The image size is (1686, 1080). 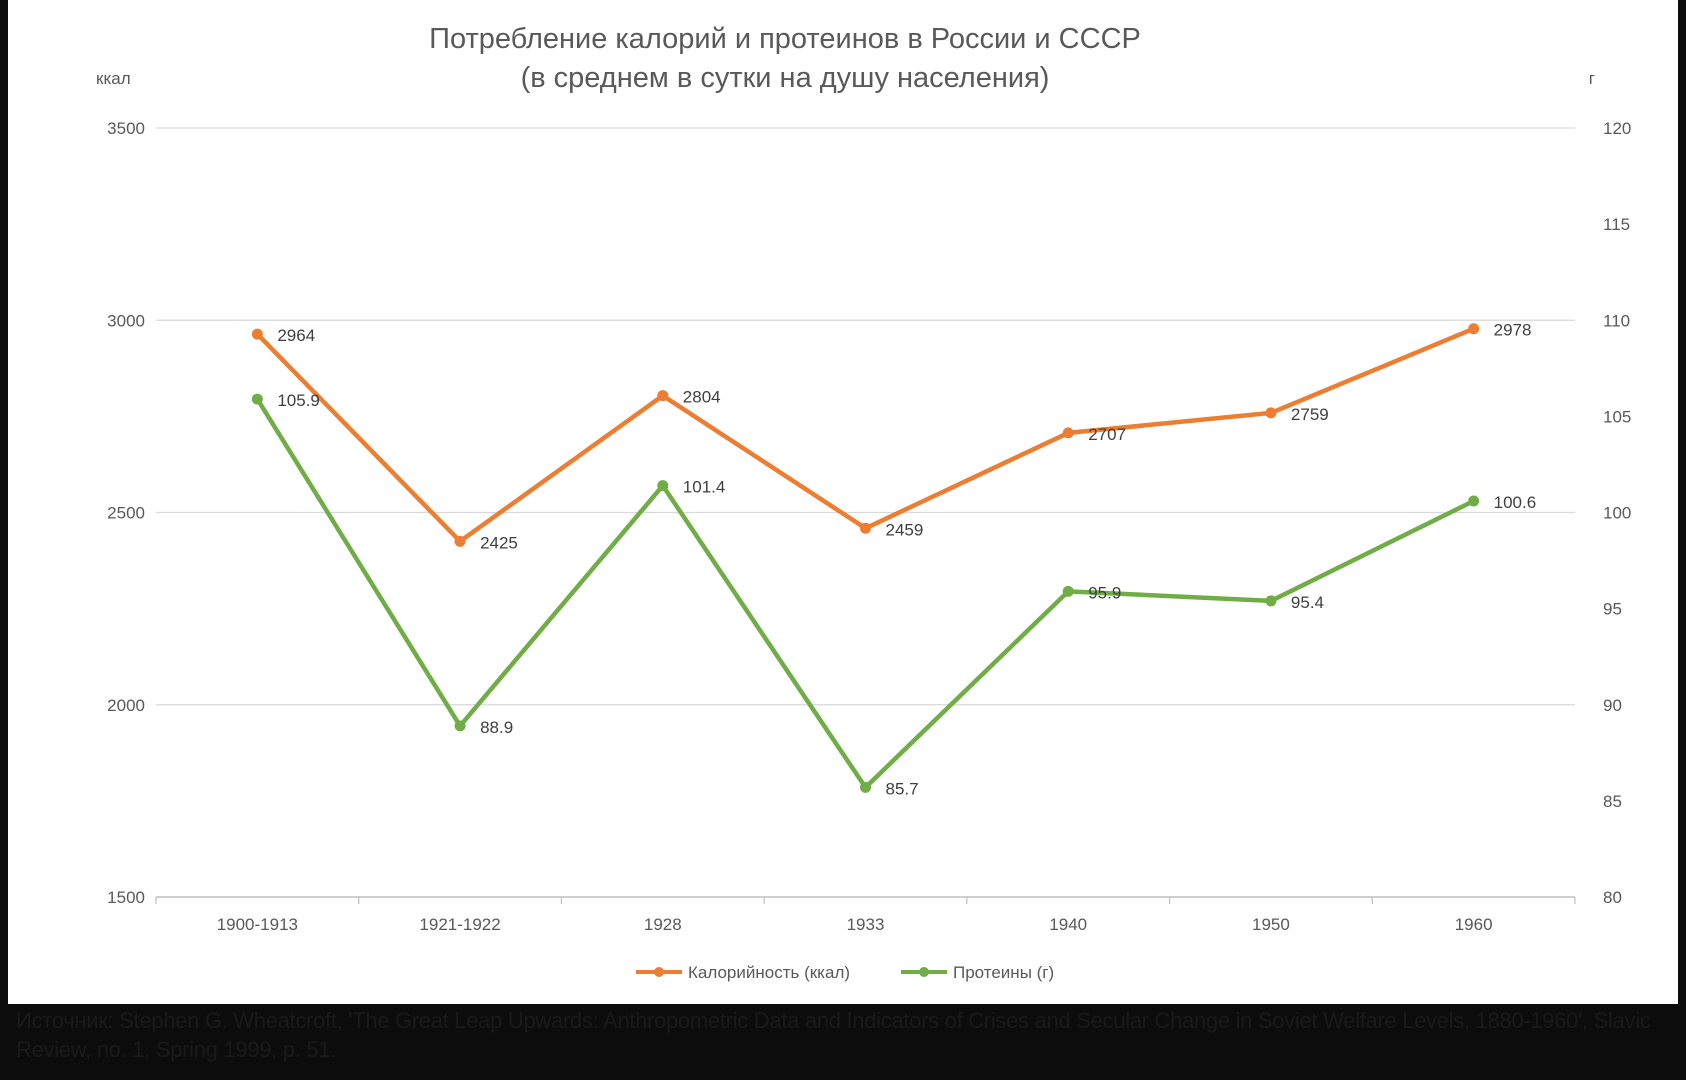 What do you see at coordinates (1612, 801) in the screenshot?
I see `y-right-tick-label: 85` at bounding box center [1612, 801].